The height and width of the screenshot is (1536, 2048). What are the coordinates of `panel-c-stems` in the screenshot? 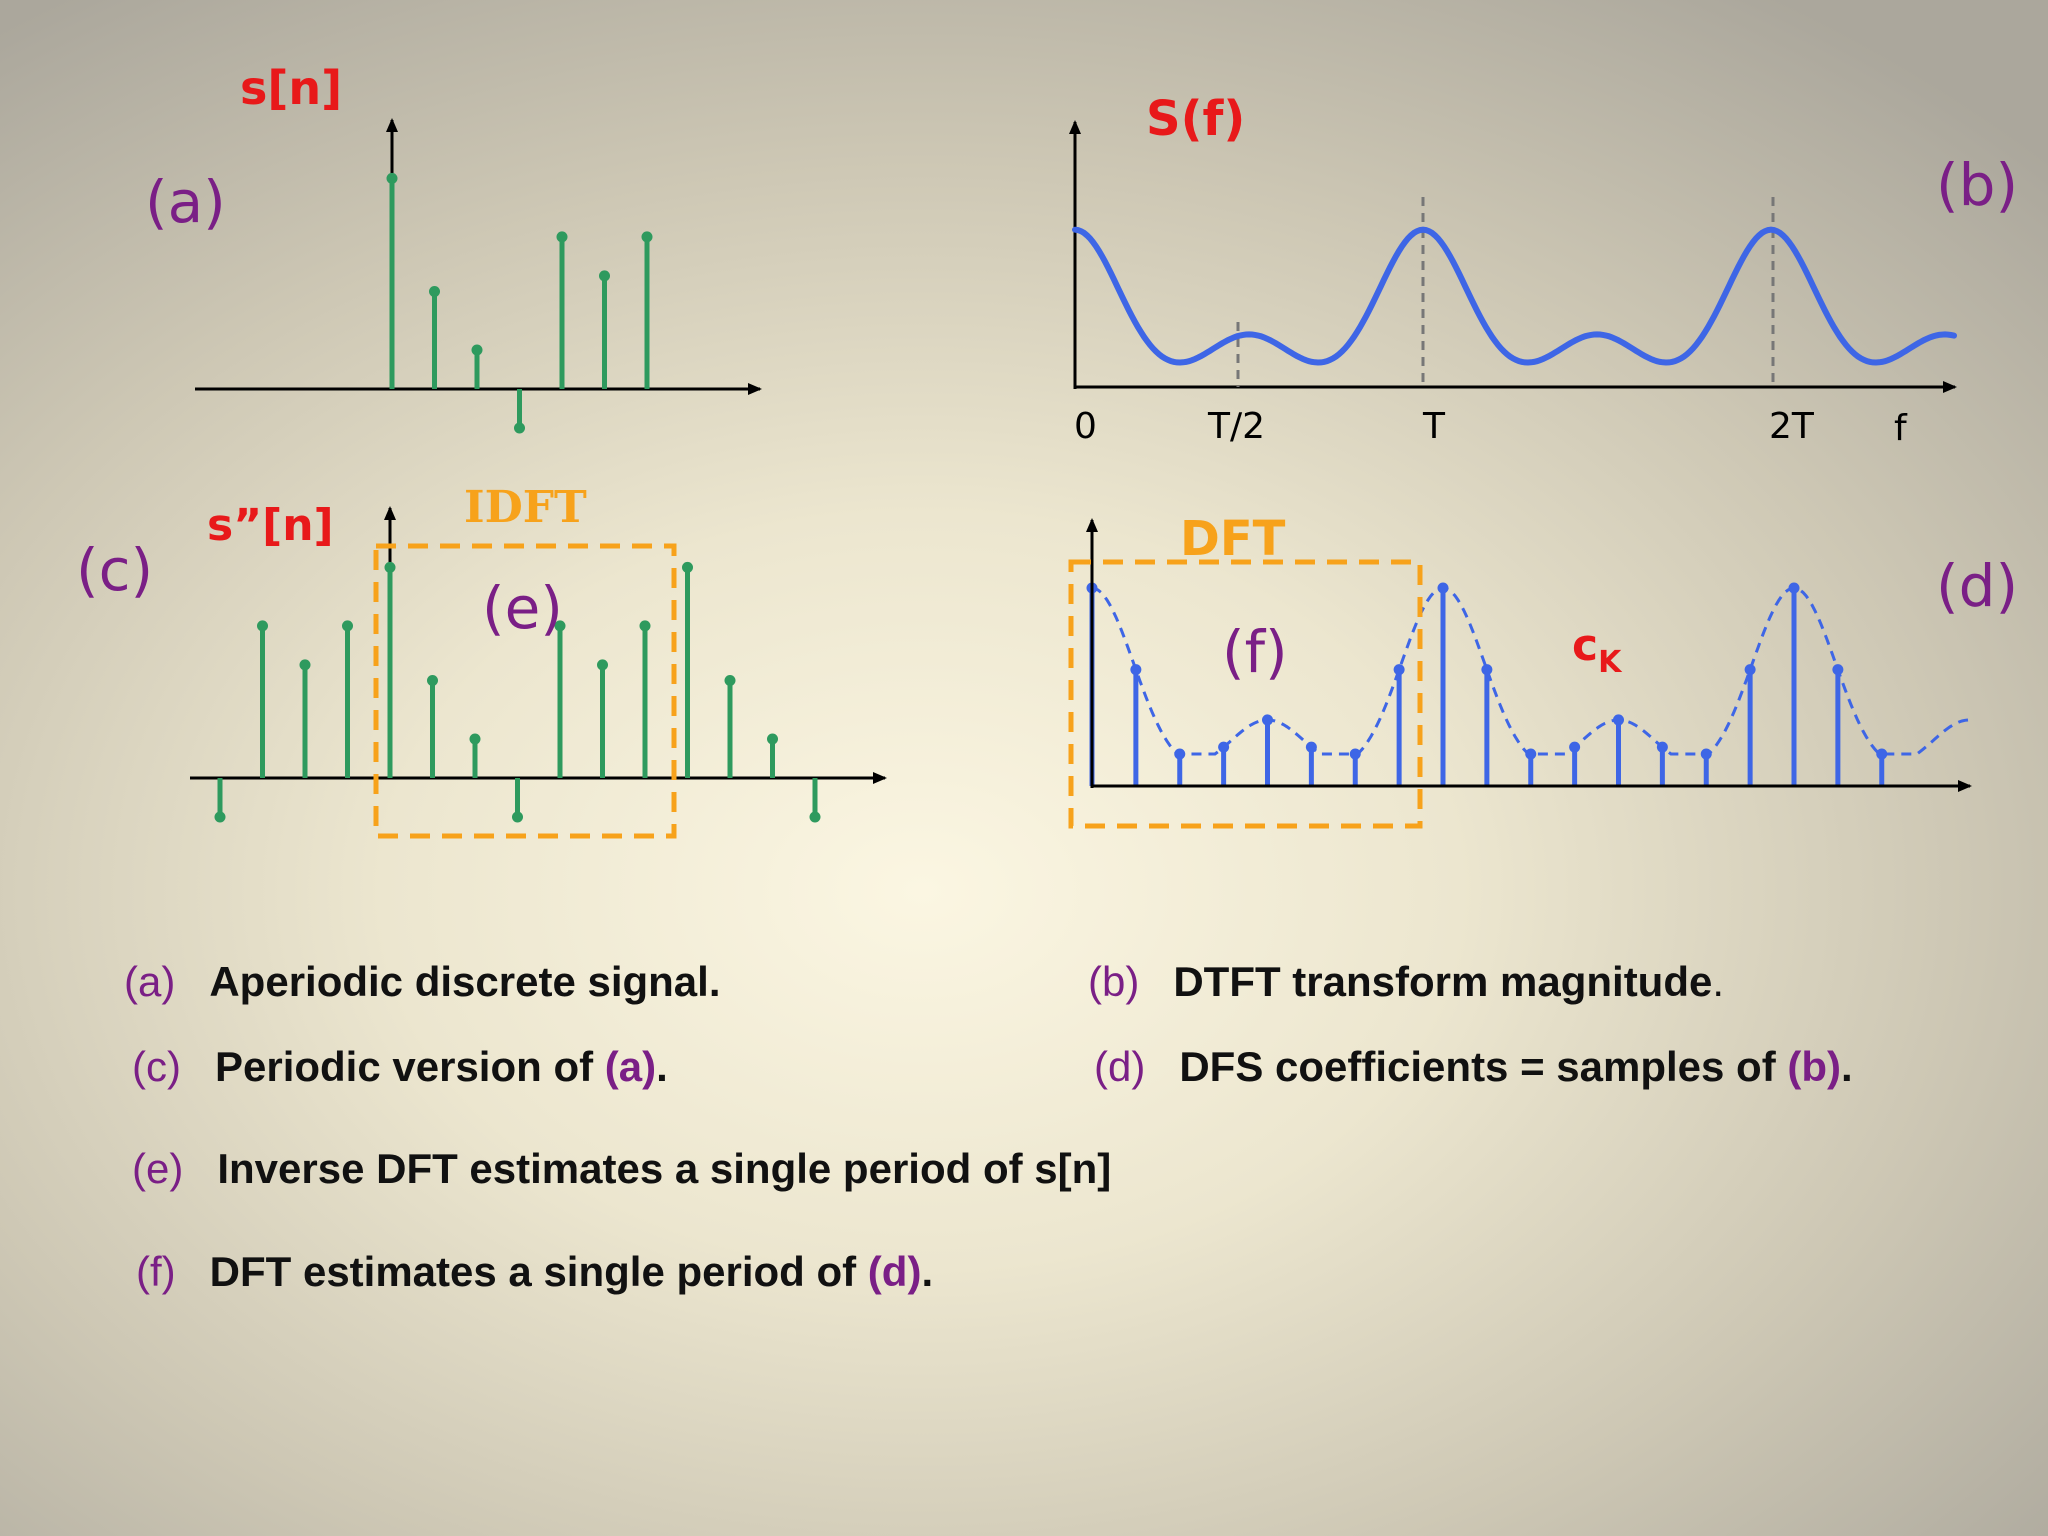 It's located at (517, 692).